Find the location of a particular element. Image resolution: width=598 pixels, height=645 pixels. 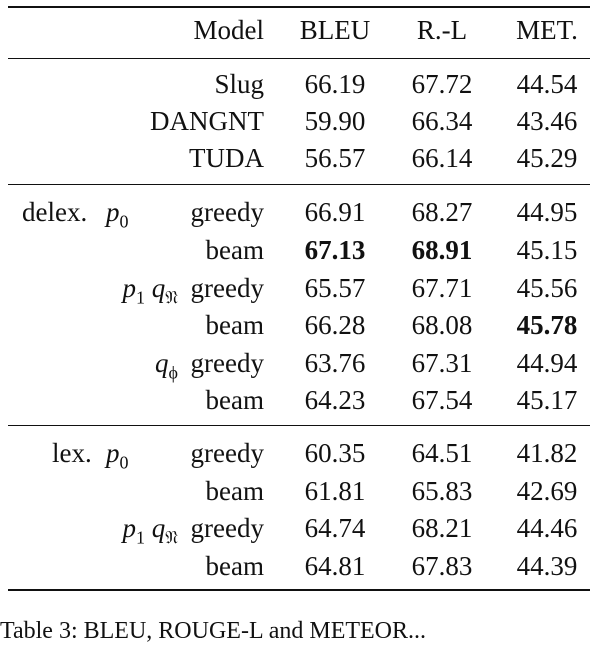

delex-label: delex. is located at coordinates (55, 212).